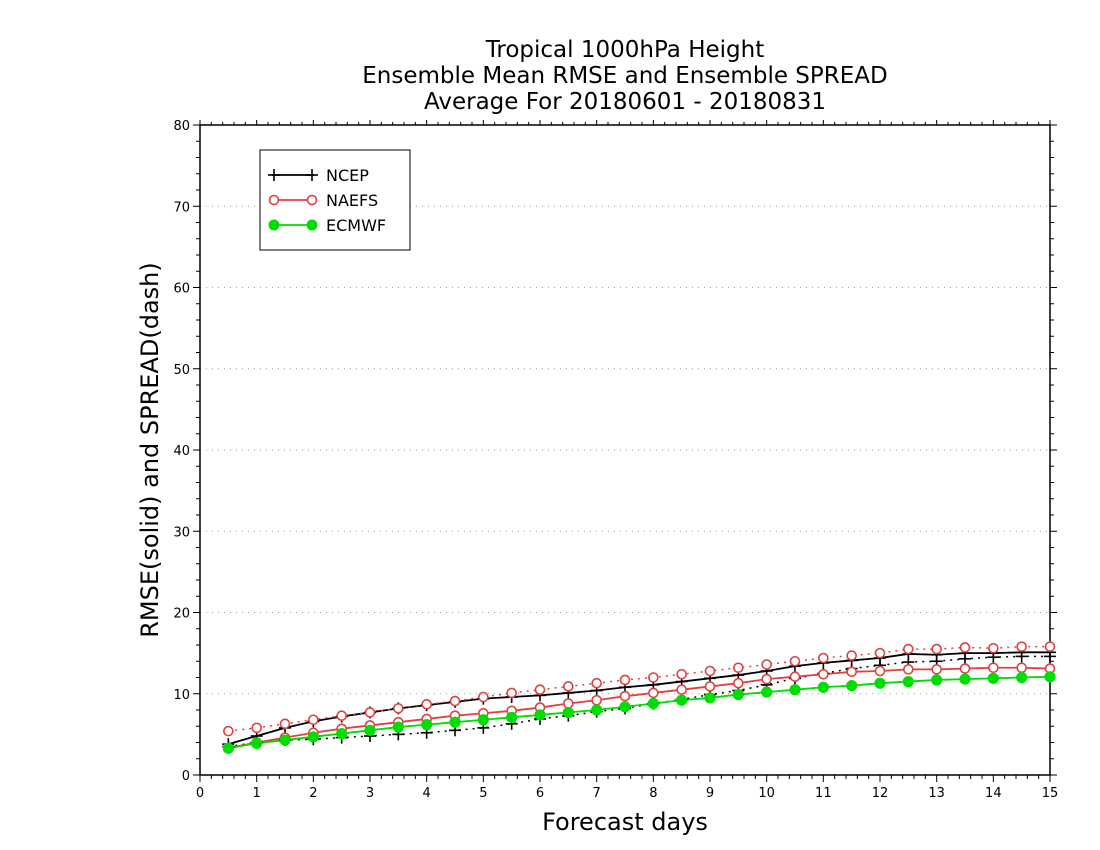 The image size is (1100, 850). Describe the element at coordinates (181, 695) in the screenshot. I see `y-tick-label-10: 10` at that location.